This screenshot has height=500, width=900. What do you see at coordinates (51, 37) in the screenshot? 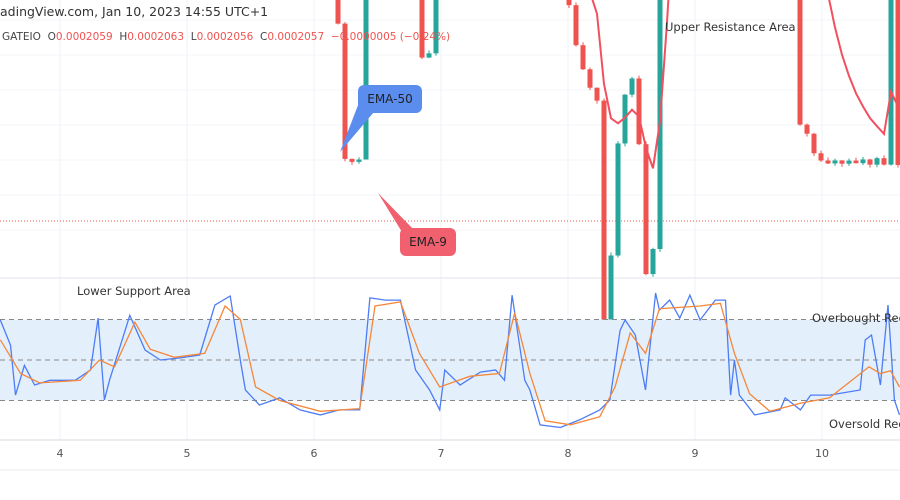
I see `open-label: O` at bounding box center [51, 37].